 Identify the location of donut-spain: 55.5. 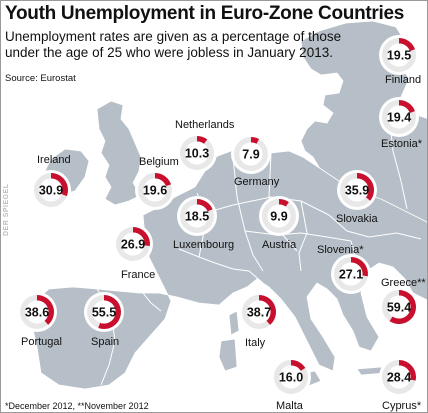
(104, 312).